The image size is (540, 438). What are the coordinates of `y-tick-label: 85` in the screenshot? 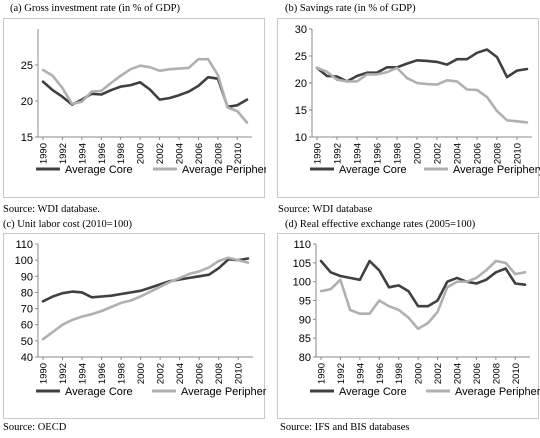 It's located at (305, 339).